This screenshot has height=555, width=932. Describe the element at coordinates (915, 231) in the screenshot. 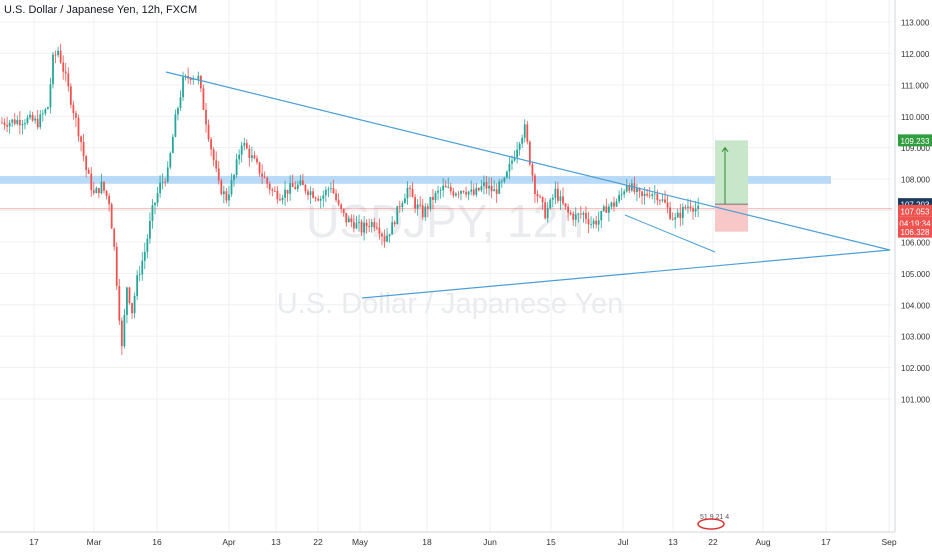

I see `label-stop-bg` at that location.